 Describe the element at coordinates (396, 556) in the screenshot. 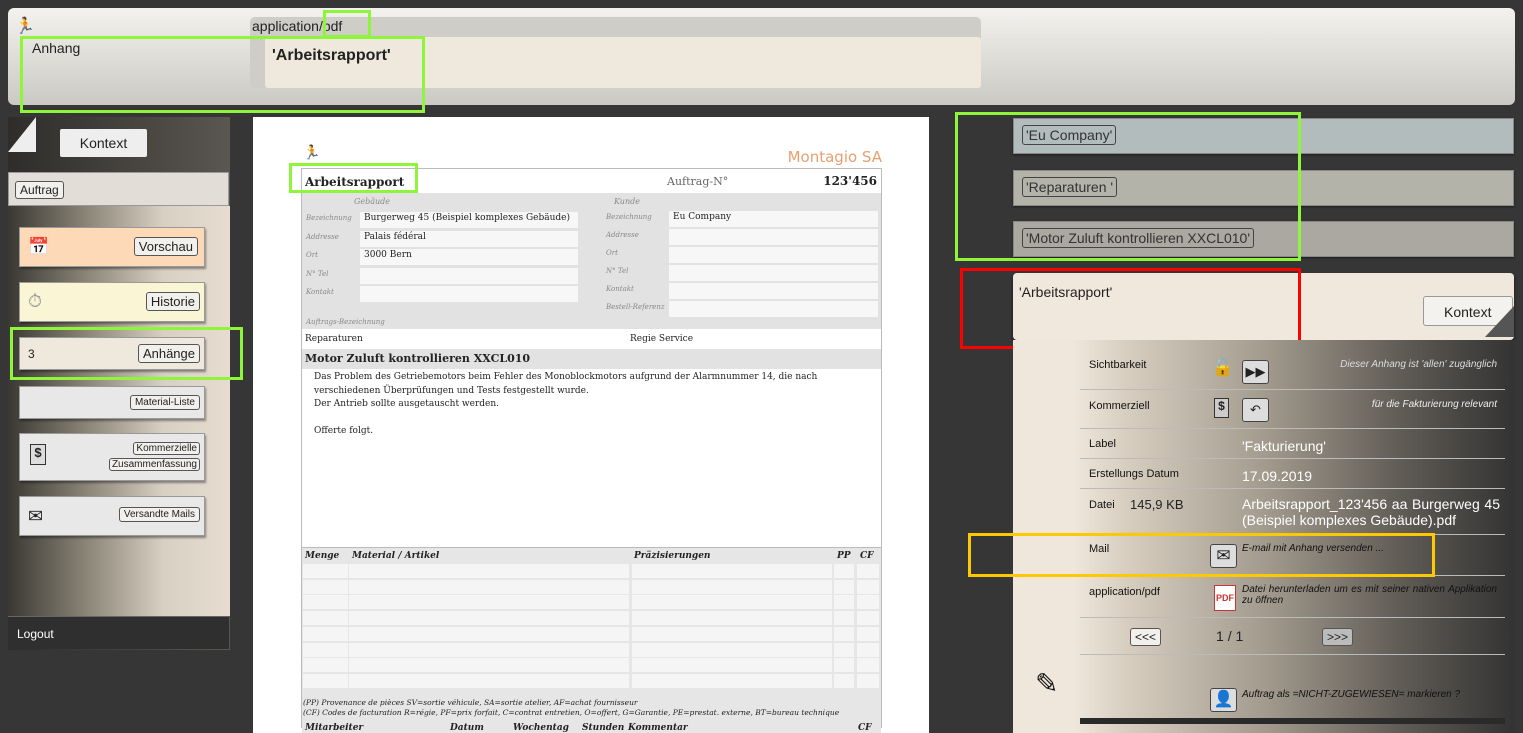

I see `column-header: Material / Artikel` at that location.